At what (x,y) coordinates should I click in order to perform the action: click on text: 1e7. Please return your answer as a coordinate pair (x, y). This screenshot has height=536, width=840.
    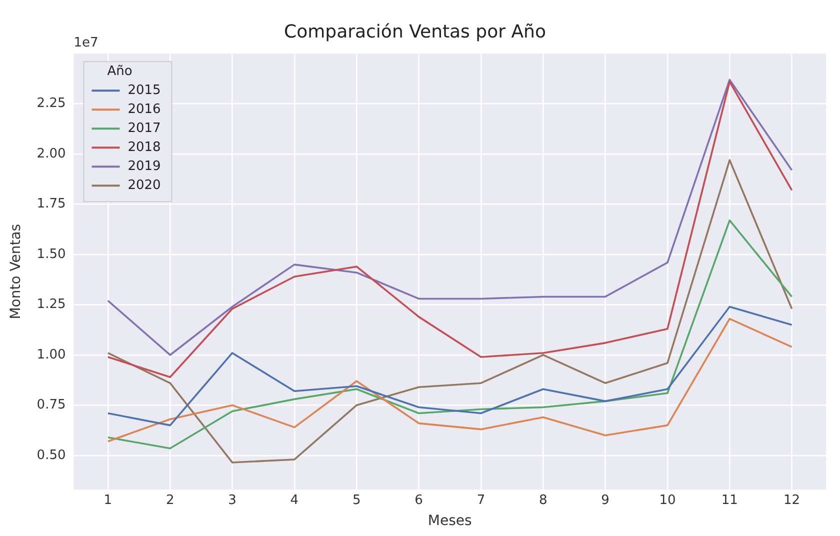
    Looking at the image, I should click on (86, 42).